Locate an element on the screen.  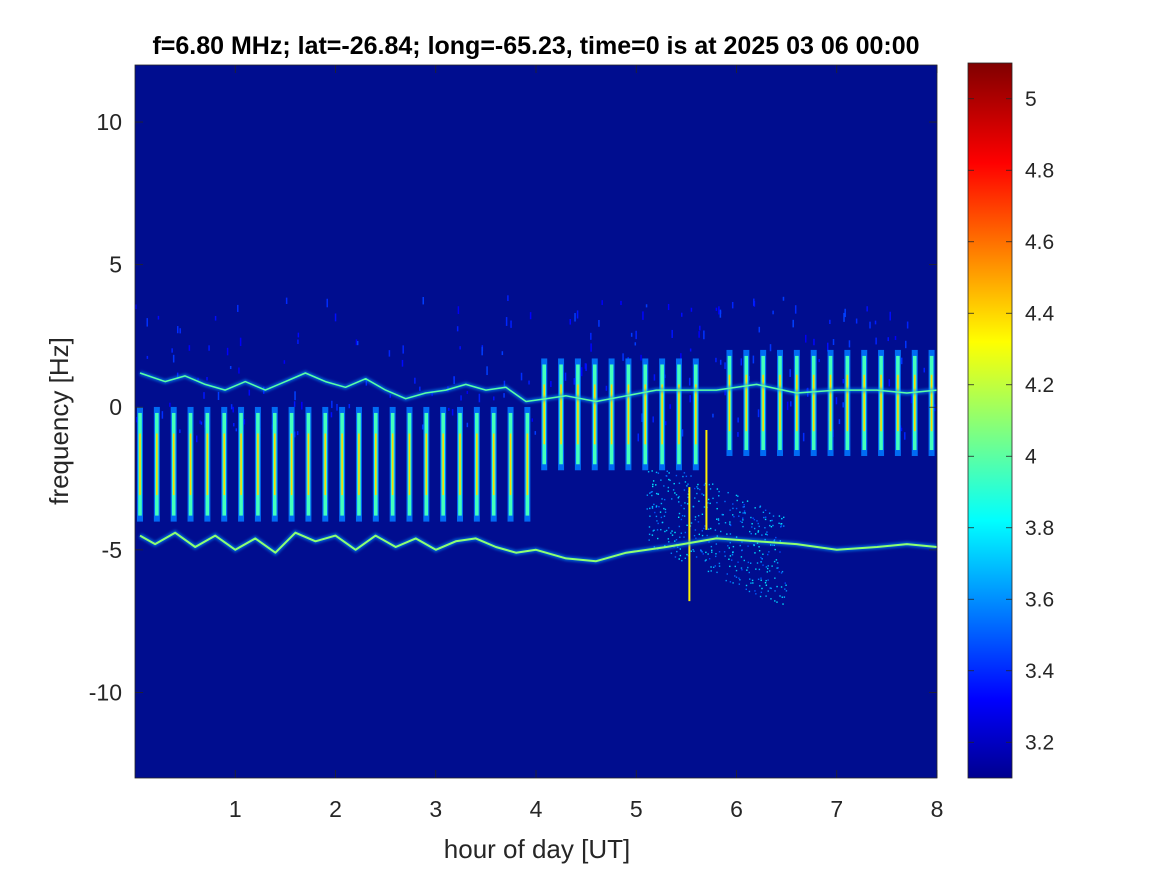
x-axis-label: hour of day [UT] is located at coordinates (537, 849).